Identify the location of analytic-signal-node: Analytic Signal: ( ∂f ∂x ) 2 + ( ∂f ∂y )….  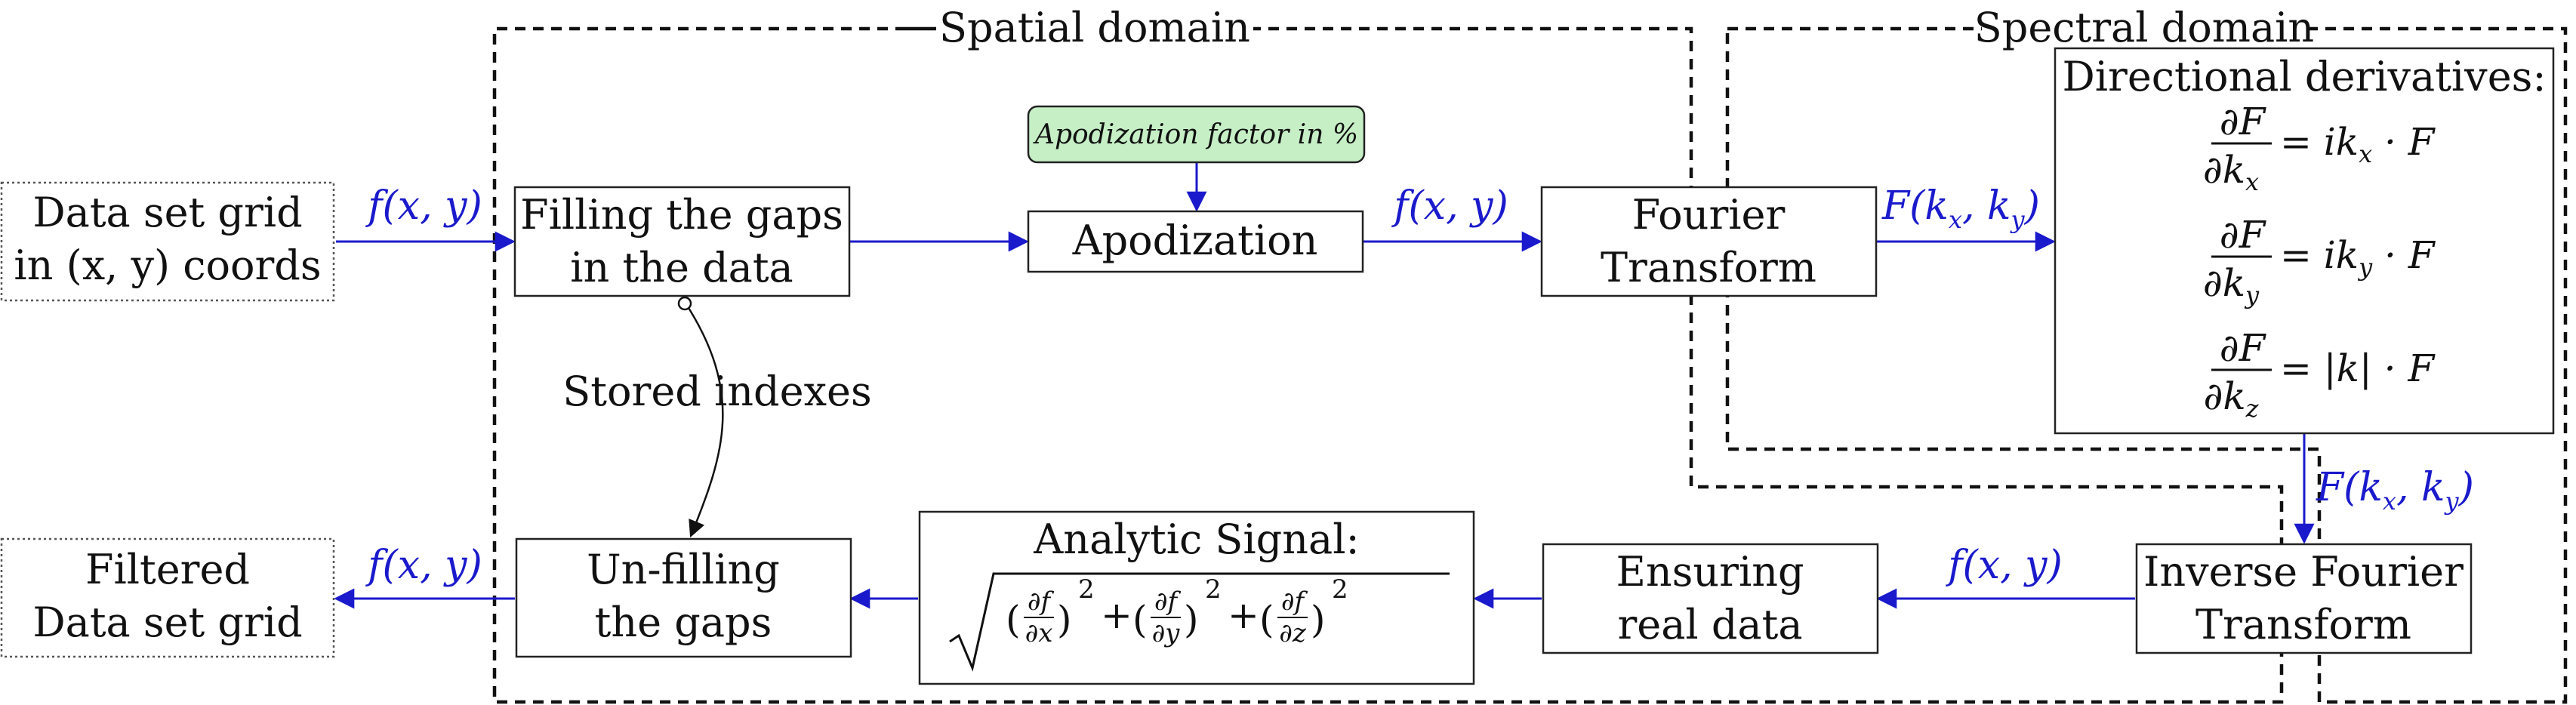
(1196, 597).